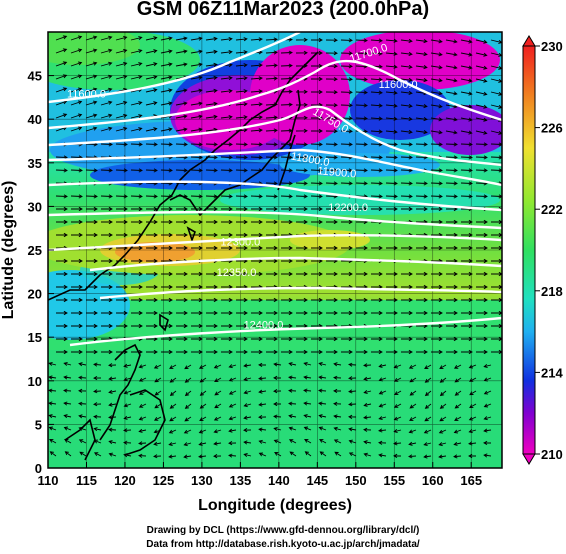 The image size is (566, 554). What do you see at coordinates (394, 480) in the screenshot?
I see `x-tick-label: 155` at bounding box center [394, 480].